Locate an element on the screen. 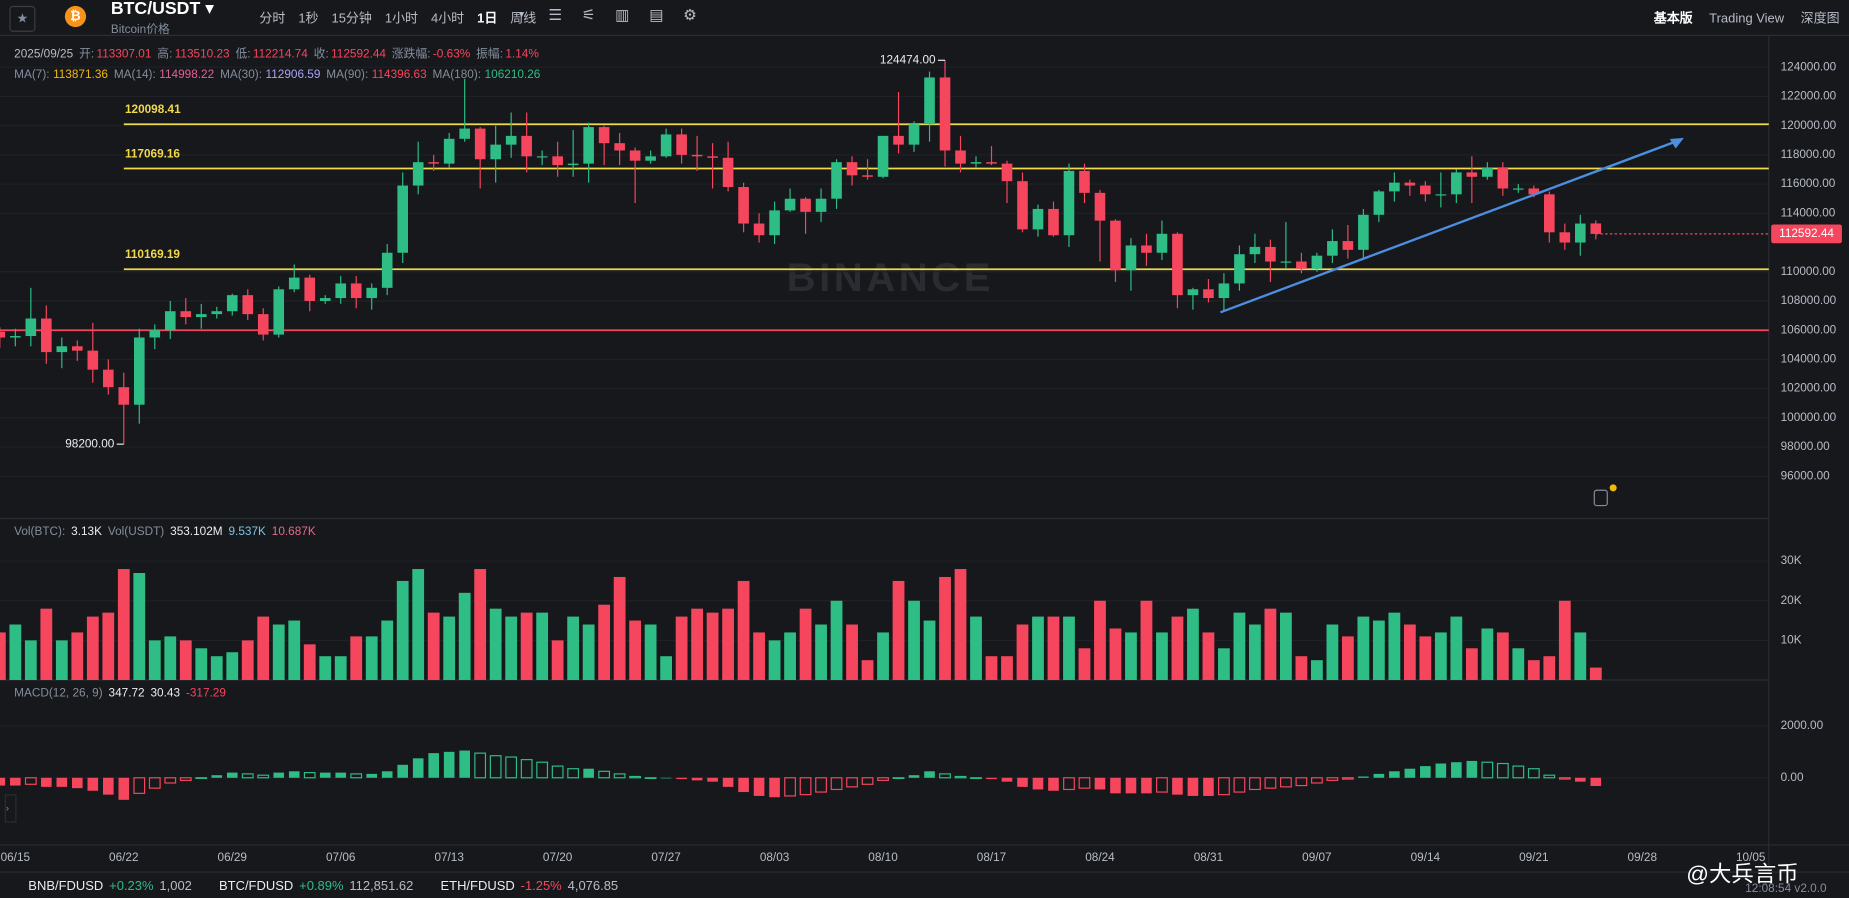 This screenshot has height=898, width=1849. ticker-change: -1.25% is located at coordinates (541, 886).